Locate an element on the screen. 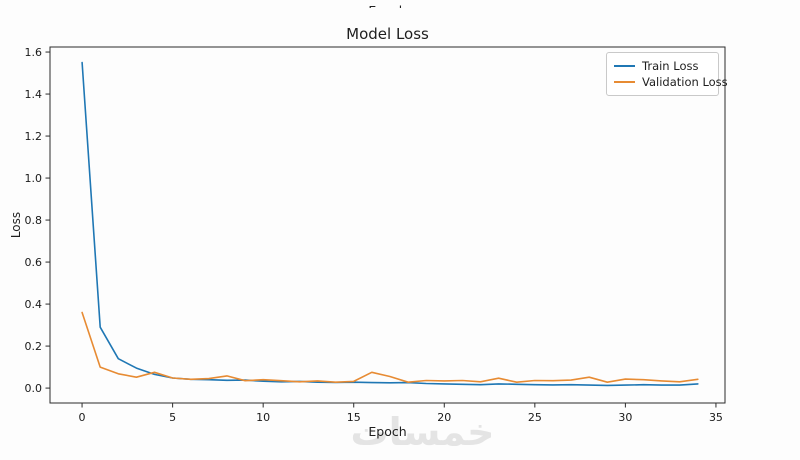 This screenshot has width=800, height=460. legend-label-validation-loss: Validation Loss is located at coordinates (685, 82).